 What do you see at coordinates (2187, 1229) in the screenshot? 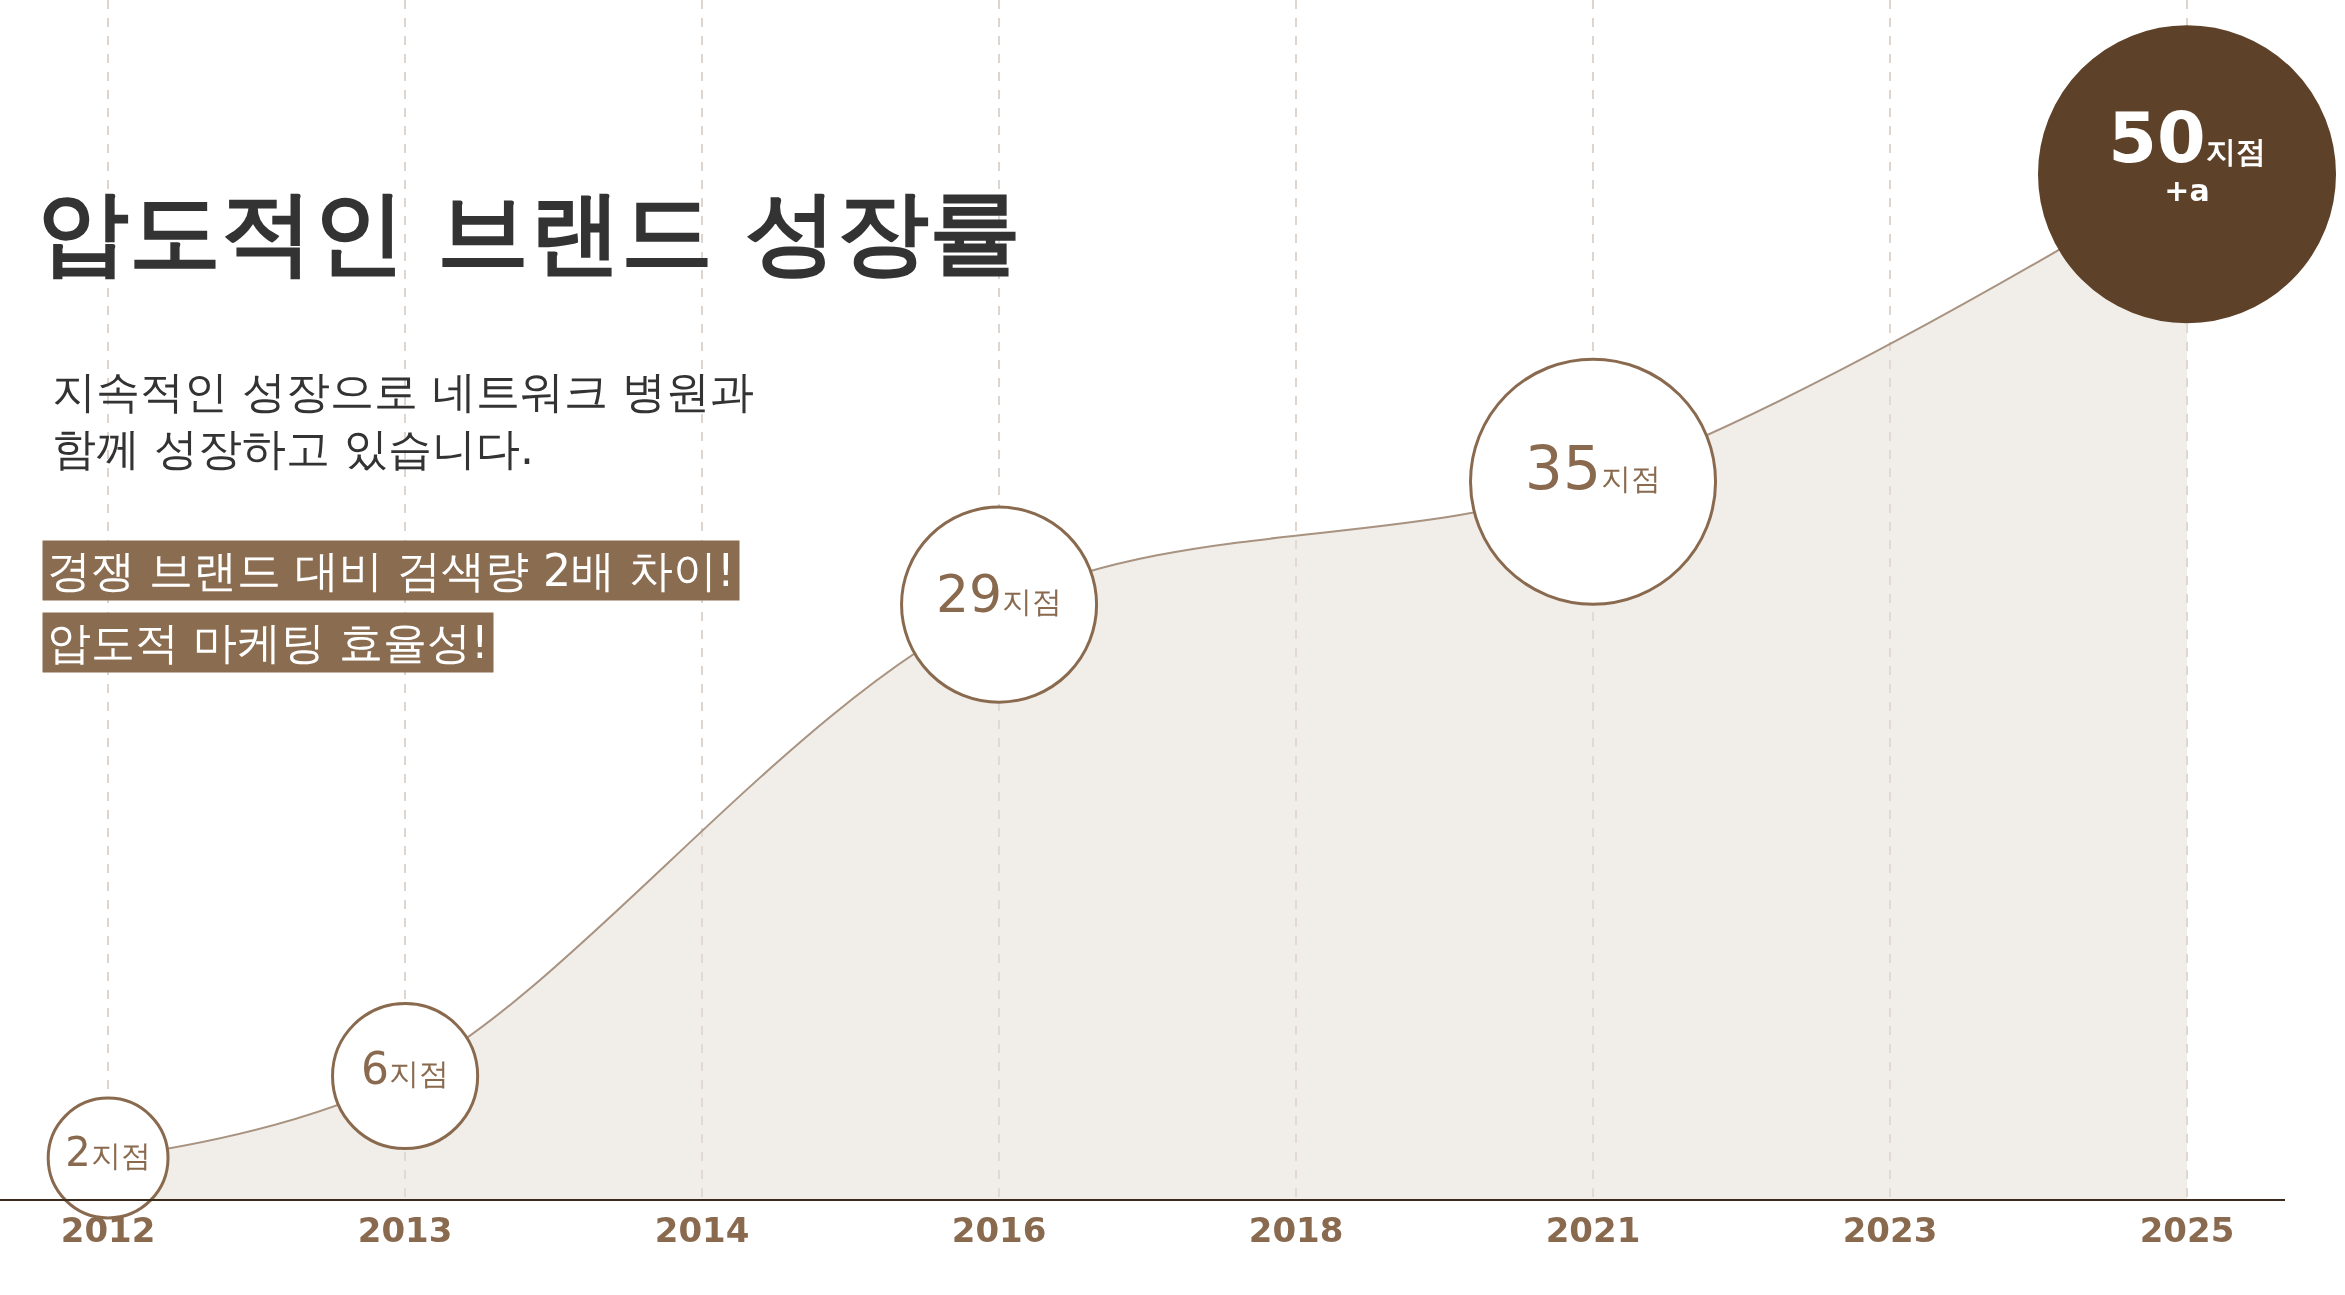
I see `x-tick-label: 2025` at bounding box center [2187, 1229].